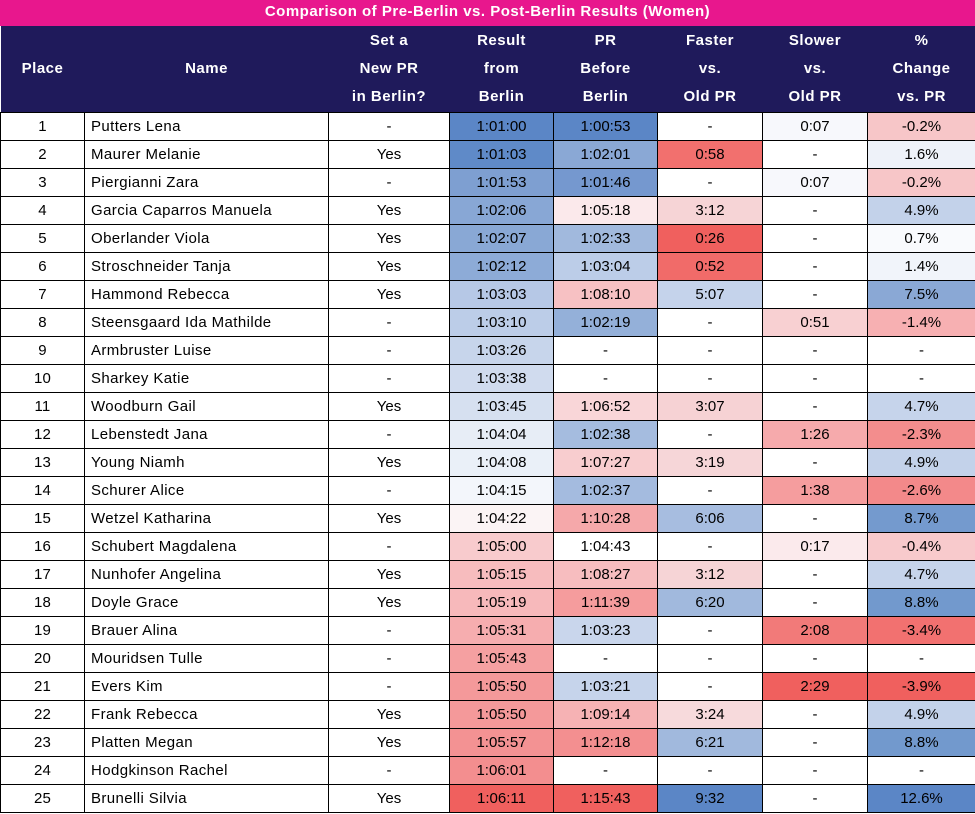  What do you see at coordinates (501, 434) in the screenshot?
I see `cell-result: 1:04:04` at bounding box center [501, 434].